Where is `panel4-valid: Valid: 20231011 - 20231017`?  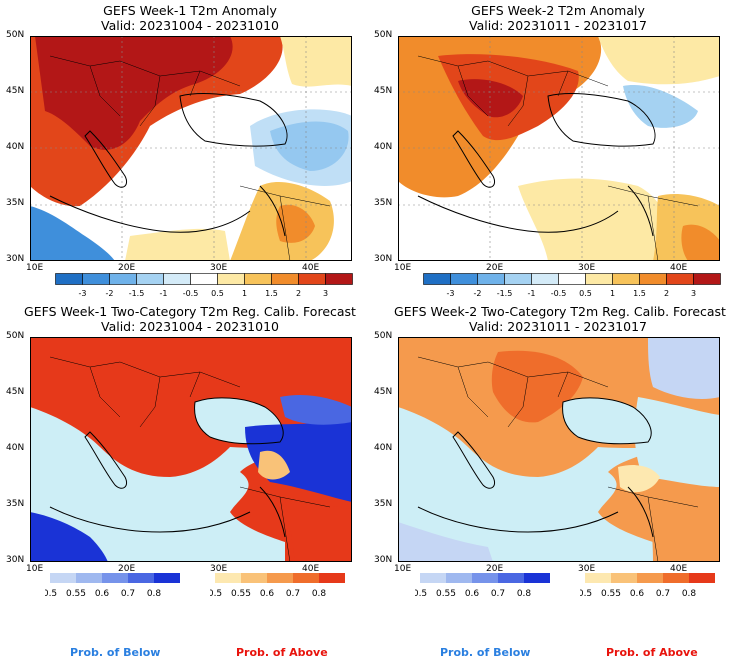
panel4-valid: Valid: 20231011 - 20231017 is located at coordinates (557, 326).